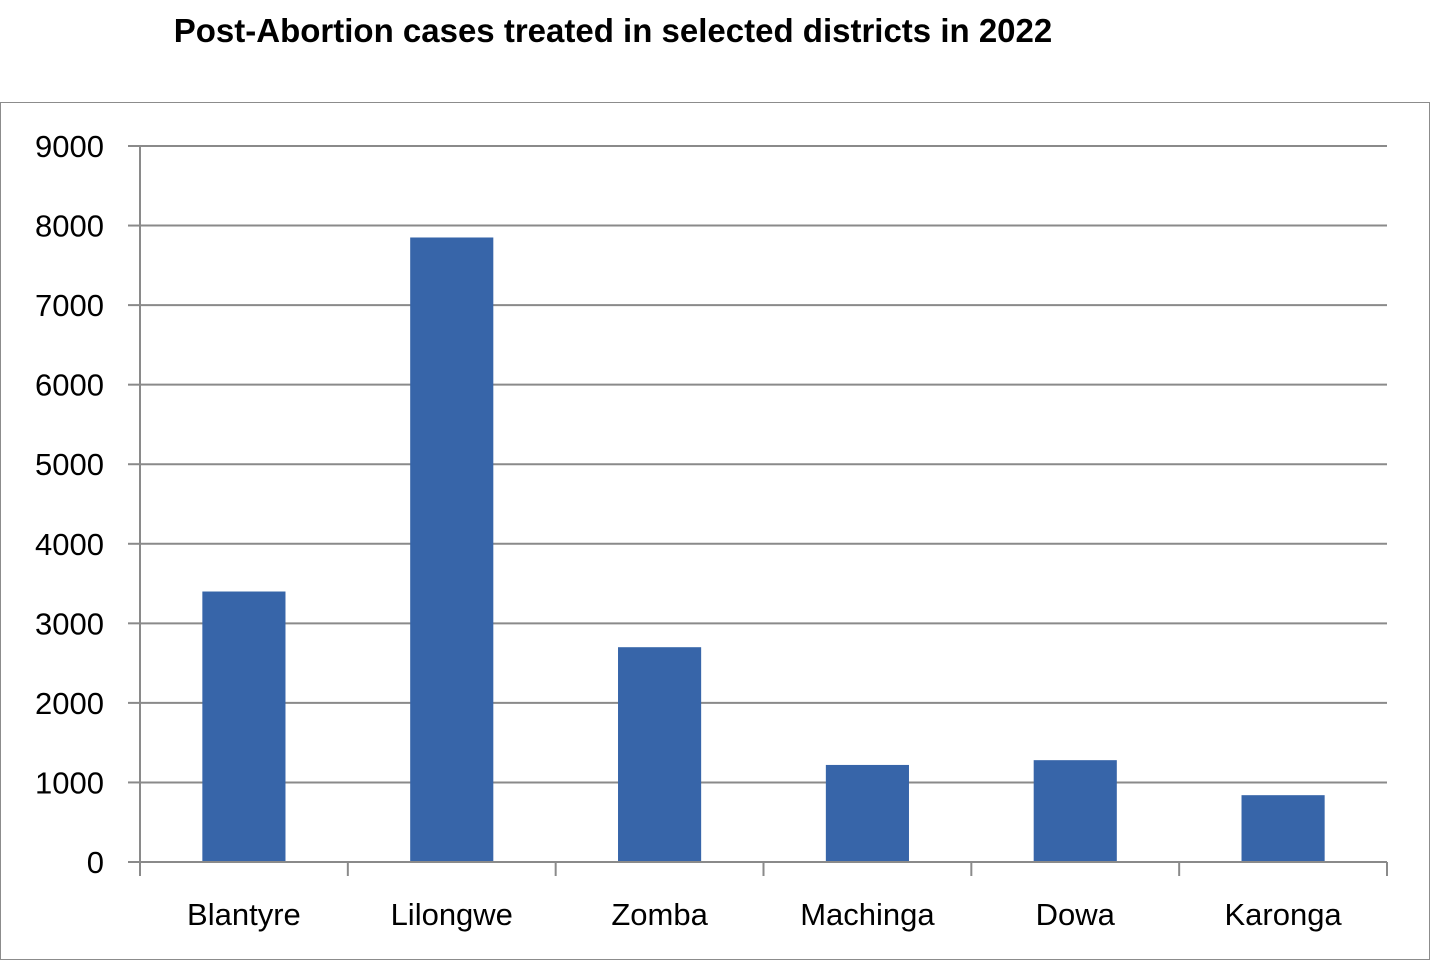 The height and width of the screenshot is (964, 1433). What do you see at coordinates (69, 305) in the screenshot?
I see `y-tick-label: 7000` at bounding box center [69, 305].